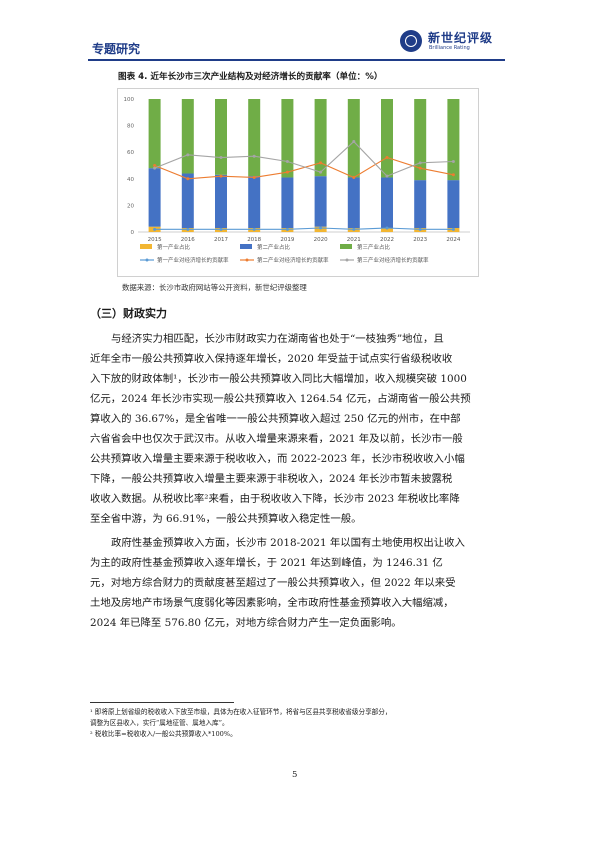 This screenshot has height=842, width=595. What do you see at coordinates (130, 206) in the screenshot?
I see `y-tick-label: 20` at bounding box center [130, 206].